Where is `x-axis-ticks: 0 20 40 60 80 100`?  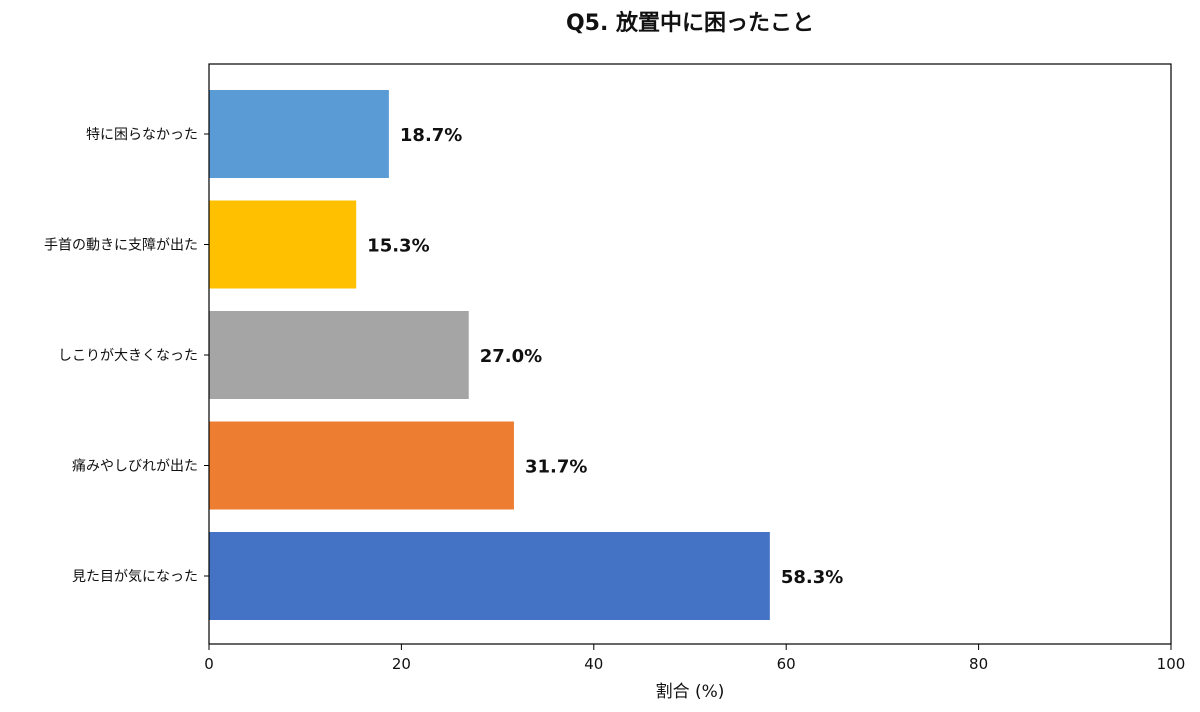
x-axis-ticks: 0 20 40 60 80 100 is located at coordinates (694, 658).